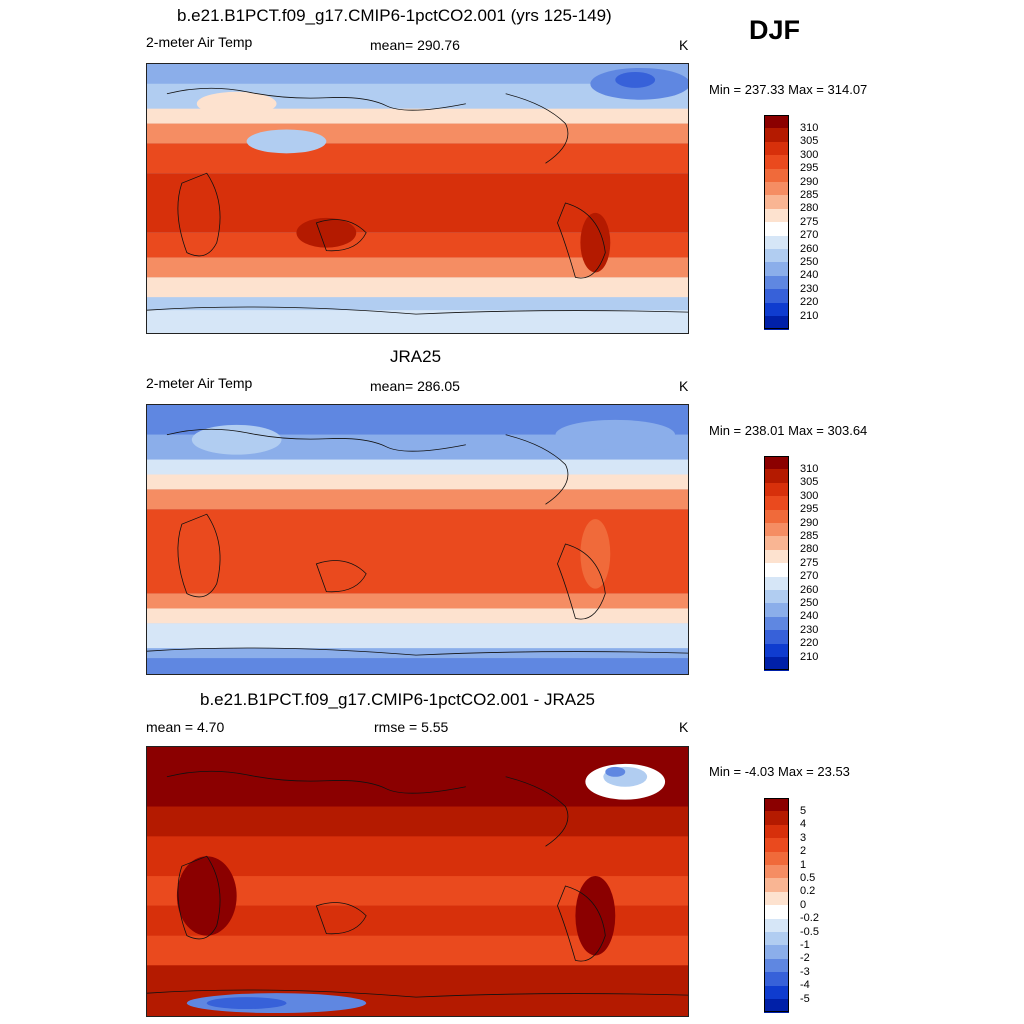 This screenshot has width=1024, height=1024. What do you see at coordinates (809, 221) in the screenshot?
I see `panel1-colorbar-label: 275` at bounding box center [809, 221].